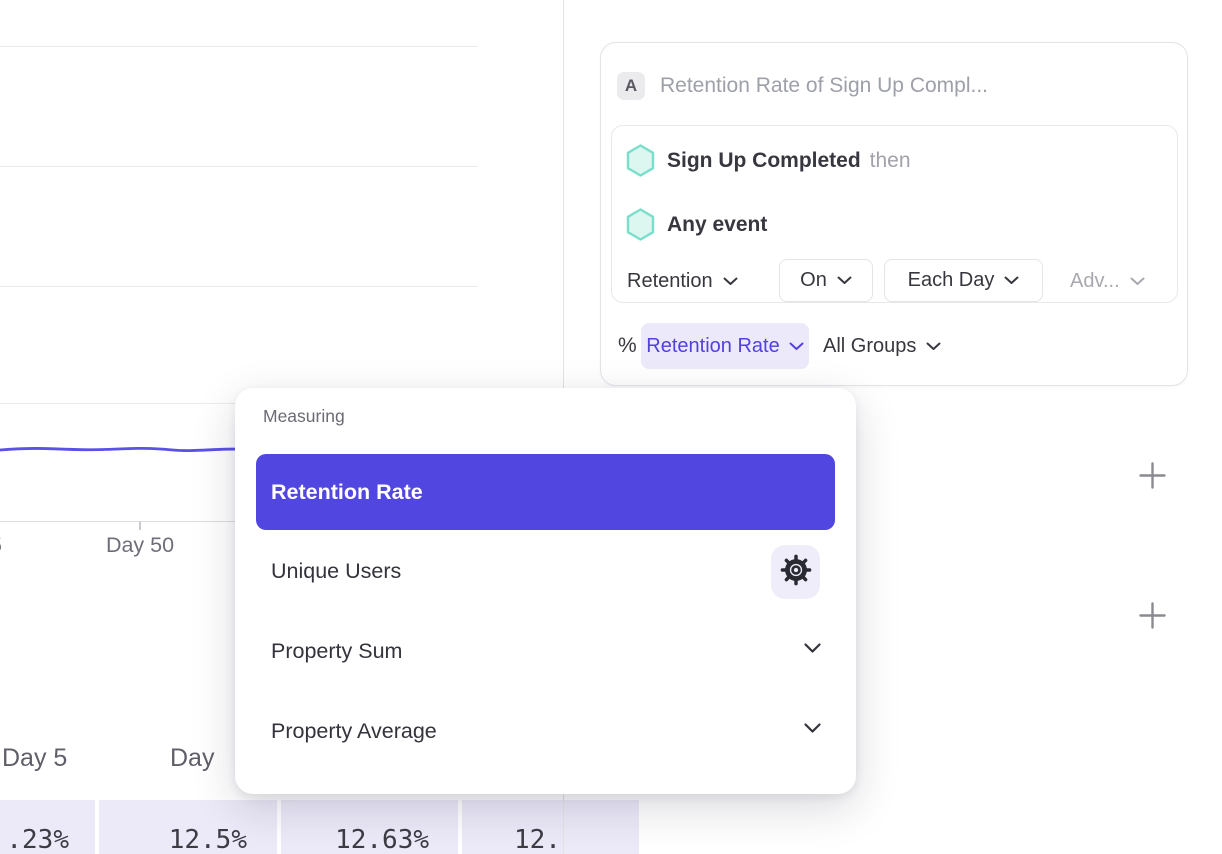 This screenshot has width=1222, height=854. I want to click on menu-header: Measuring, so click(304, 416).